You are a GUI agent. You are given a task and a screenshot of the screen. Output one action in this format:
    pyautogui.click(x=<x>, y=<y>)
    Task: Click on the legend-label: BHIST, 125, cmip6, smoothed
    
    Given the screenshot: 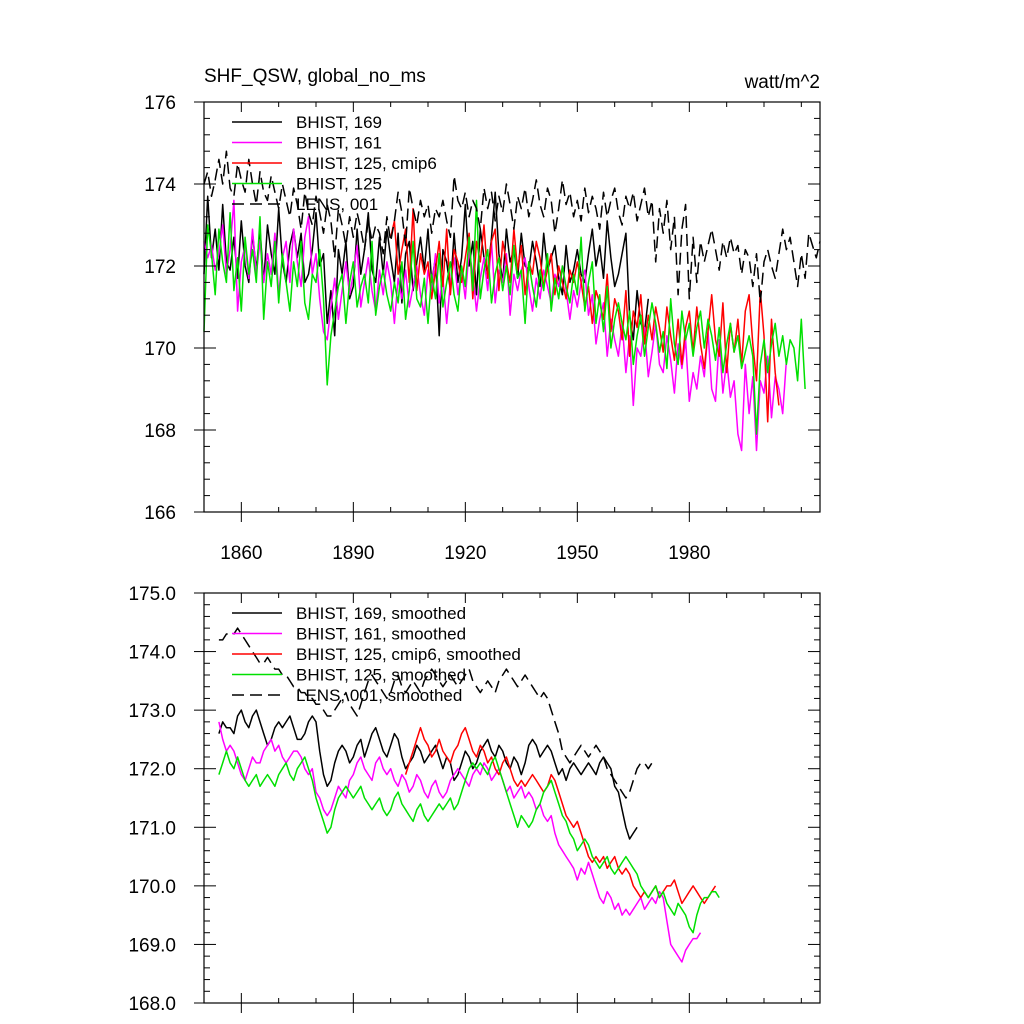 What is the action you would take?
    pyautogui.click(x=408, y=654)
    